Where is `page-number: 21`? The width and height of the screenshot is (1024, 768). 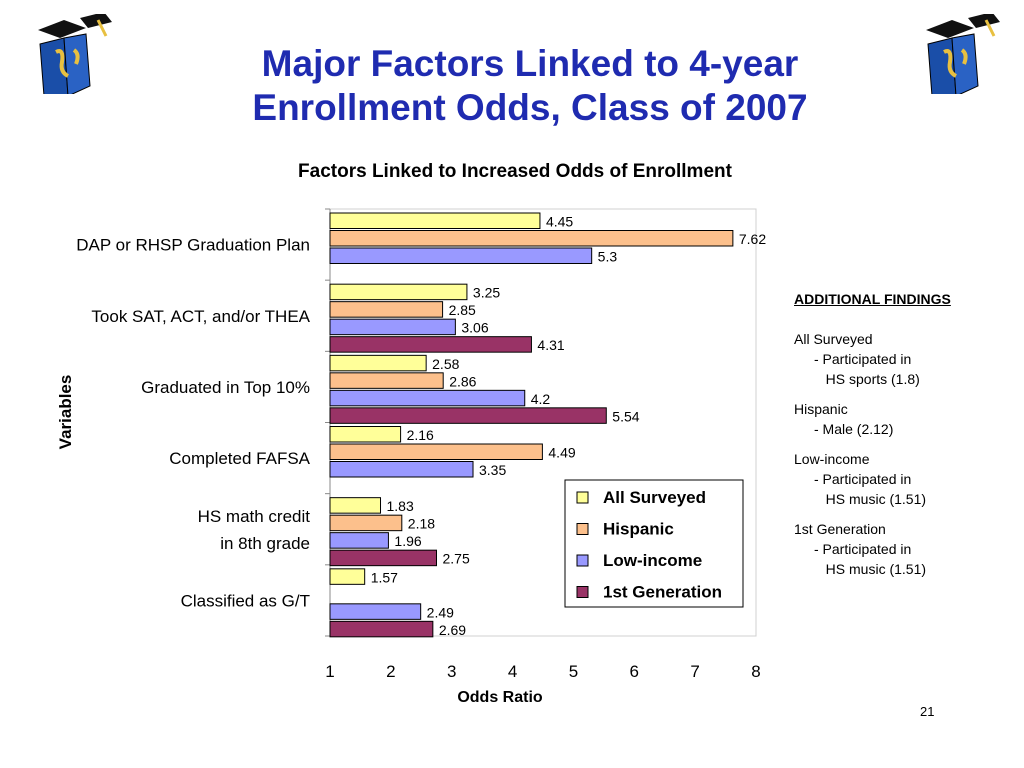
page-number: 21 is located at coordinates (927, 711).